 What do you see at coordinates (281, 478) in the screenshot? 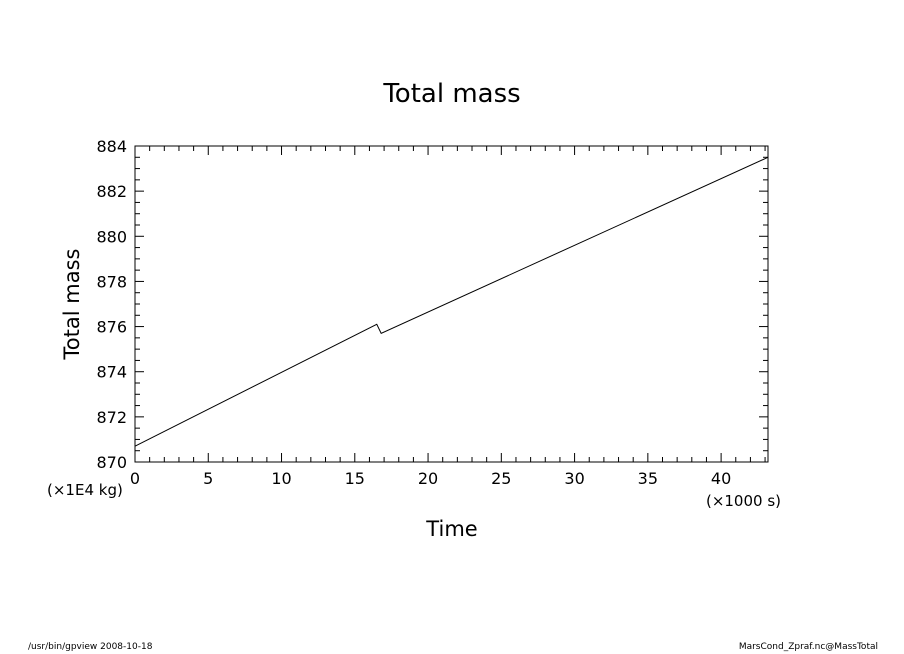
I see `x-tick-label: 10` at bounding box center [281, 478].